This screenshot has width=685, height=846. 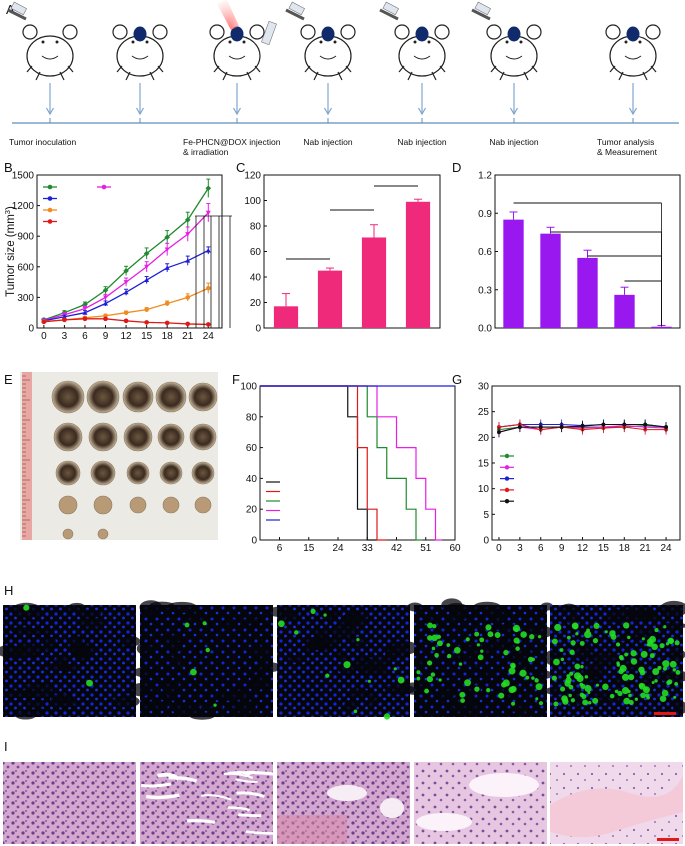 What do you see at coordinates (579, 468) in the screenshot?
I see `mice-weight-chart: 0 5 10 15 20 25 30 0 3 6 9 12 15 18 21 24` at bounding box center [579, 468].